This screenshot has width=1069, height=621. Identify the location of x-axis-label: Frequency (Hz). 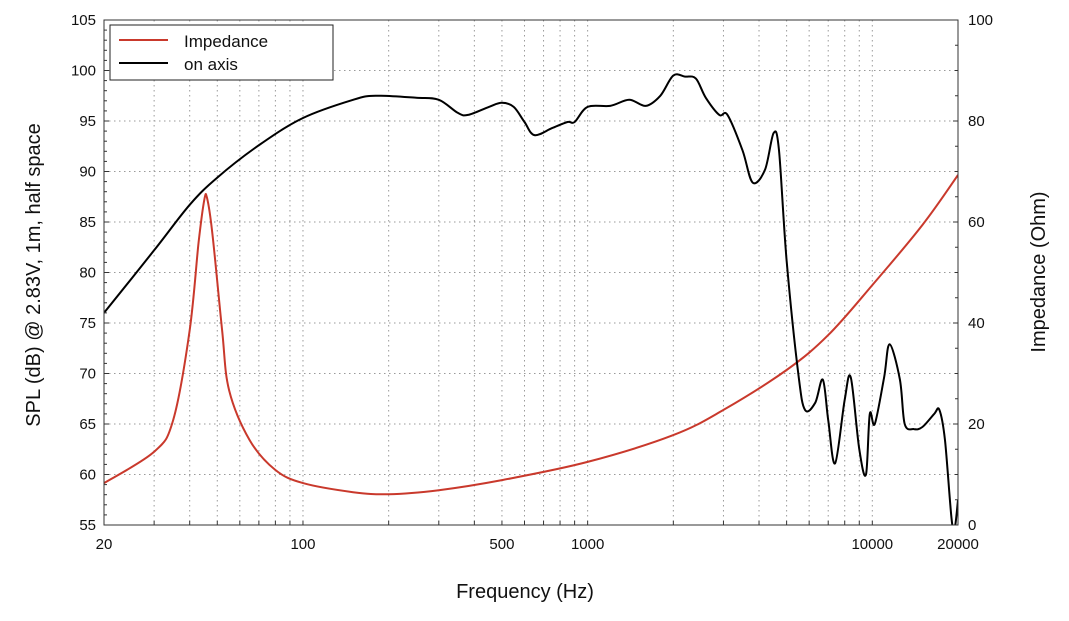
(525, 592).